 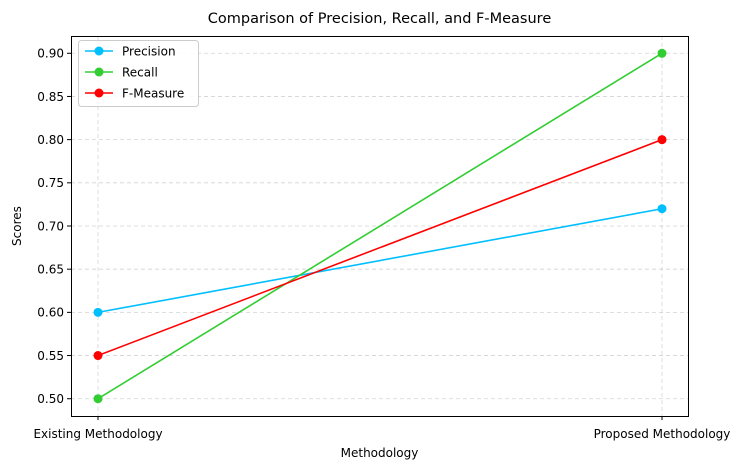 What do you see at coordinates (50, 269) in the screenshot?
I see `y-tick-label: 0.65` at bounding box center [50, 269].